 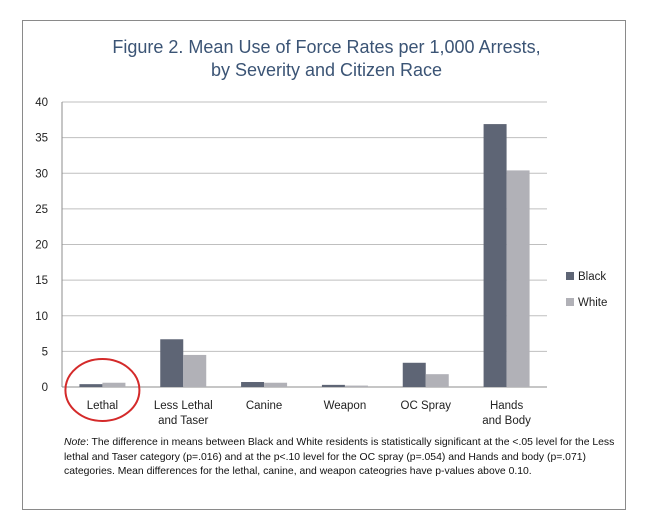 I want to click on y-tick-label: 30, so click(x=41, y=174).